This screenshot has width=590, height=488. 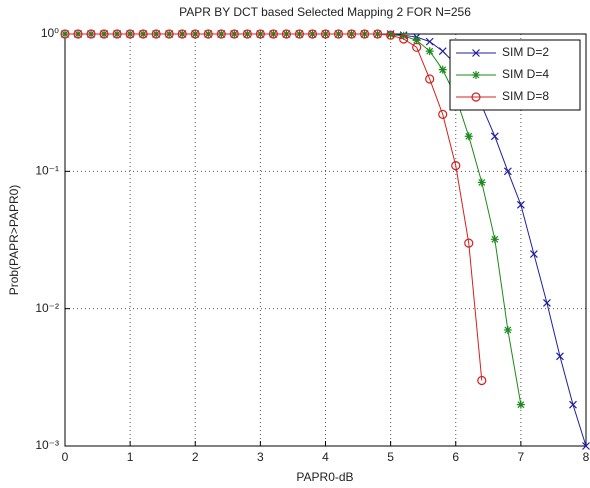 What do you see at coordinates (47, 445) in the screenshot?
I see `y-tick-label: 10⁻³` at bounding box center [47, 445].